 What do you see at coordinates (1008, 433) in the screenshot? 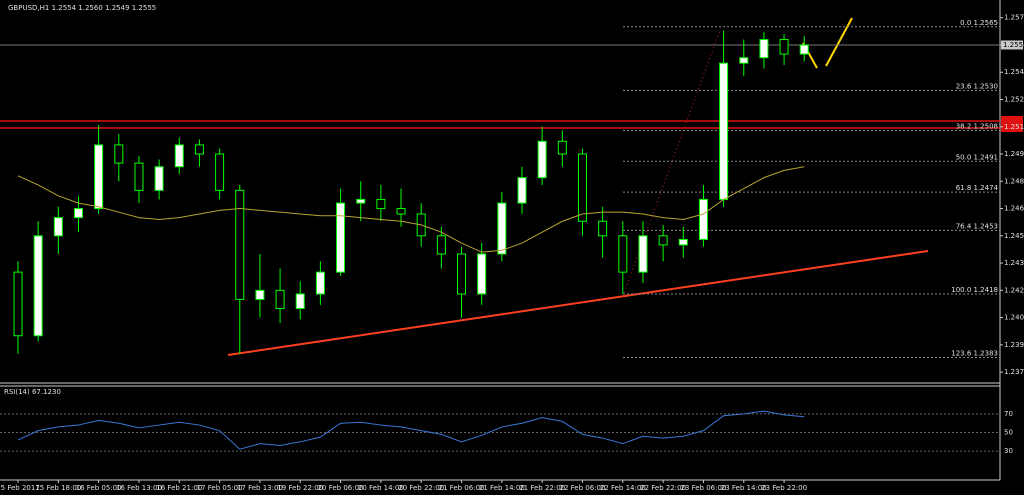
I see `indicator-tick-label: 50` at bounding box center [1008, 433].